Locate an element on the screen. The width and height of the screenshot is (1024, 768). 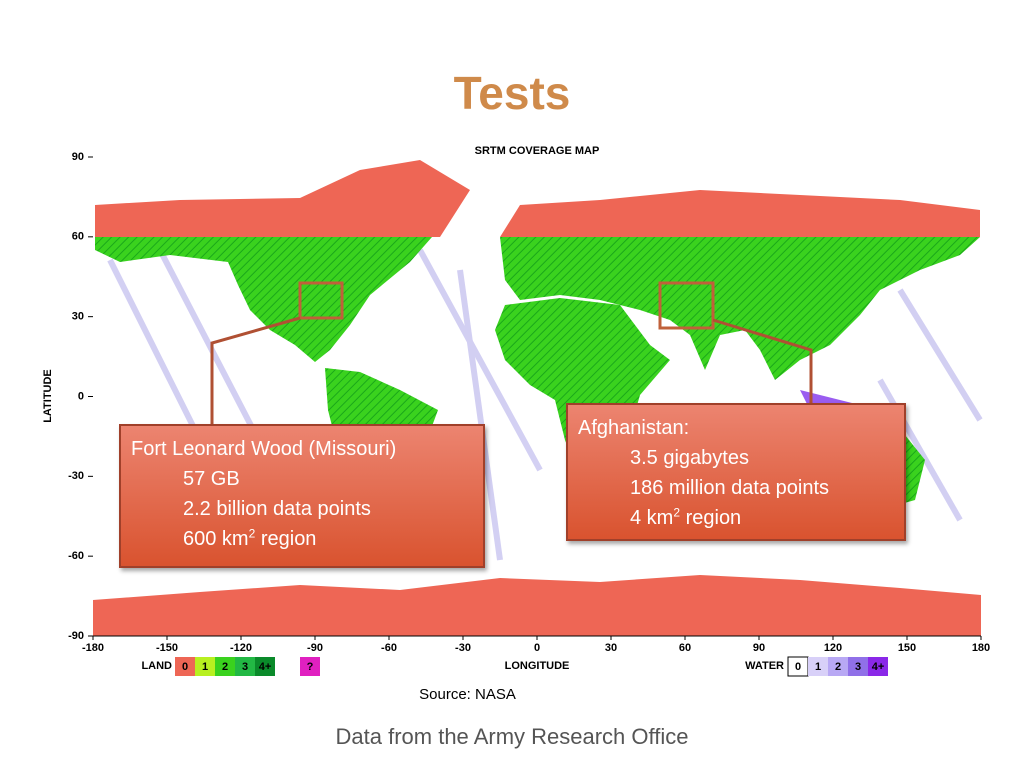
y-tick-label: 90 is located at coordinates (78, 157).